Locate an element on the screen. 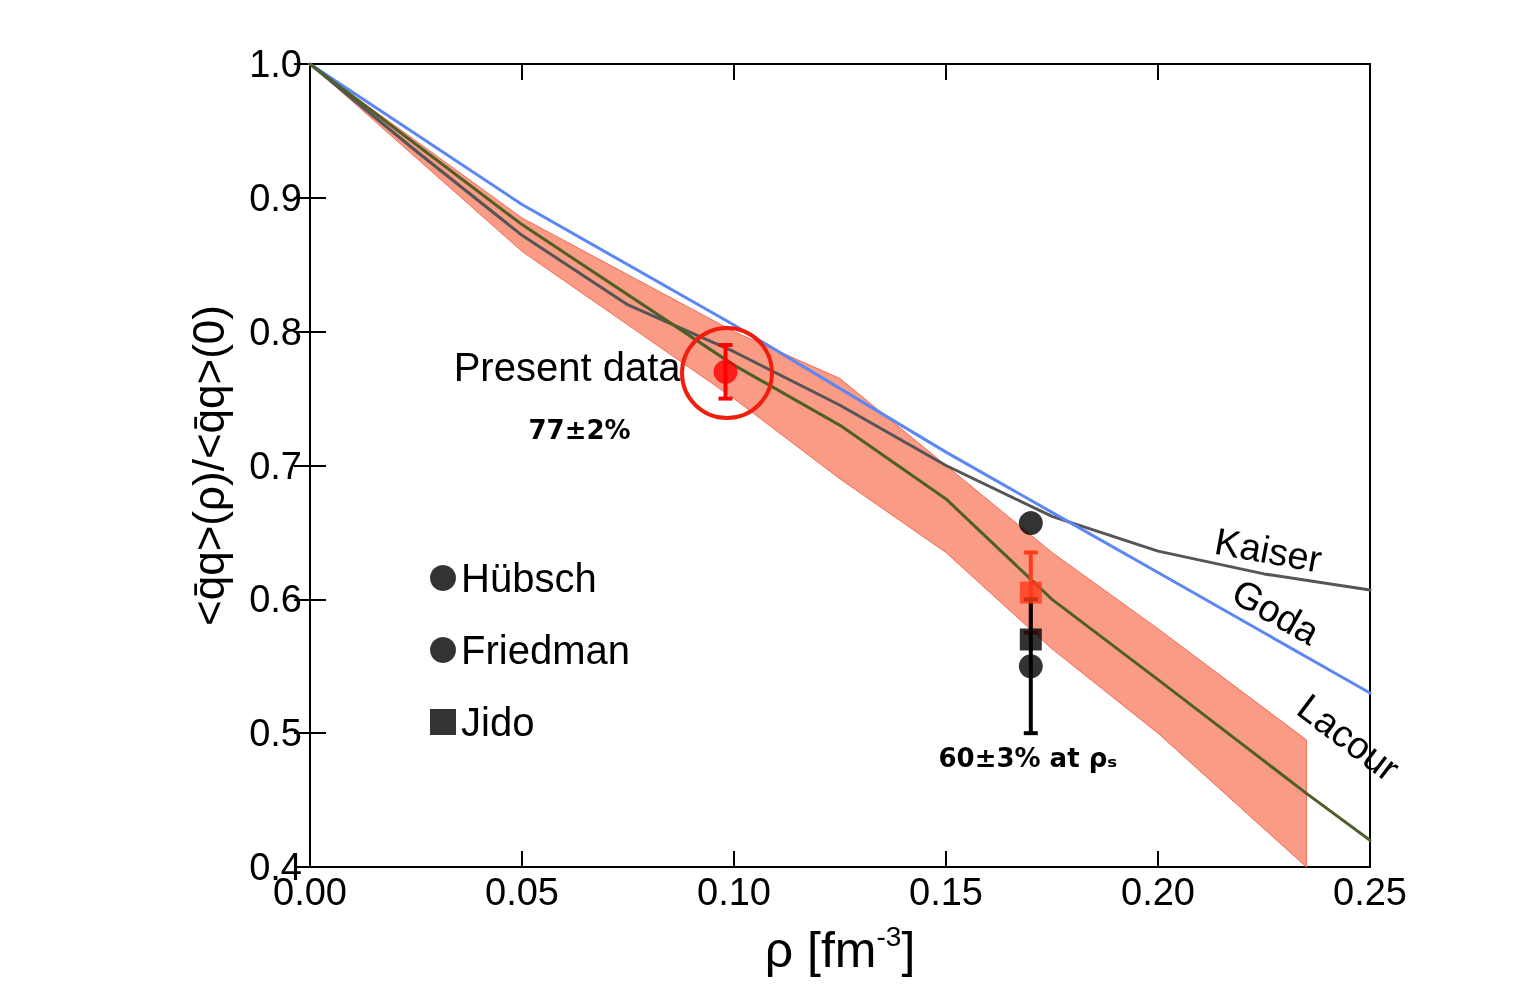  legend-label: Friedman is located at coordinates (545, 650).